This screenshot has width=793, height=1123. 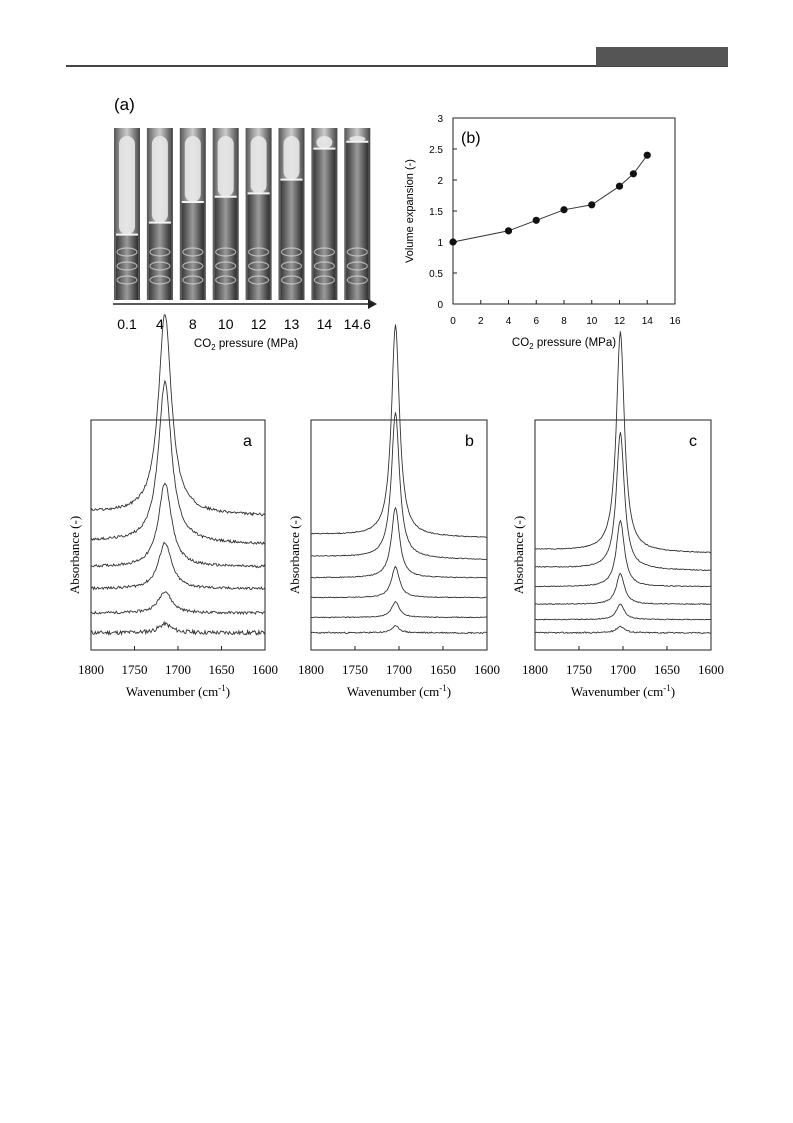 I want to click on y-tick-label: 2.5, so click(x=436, y=150).